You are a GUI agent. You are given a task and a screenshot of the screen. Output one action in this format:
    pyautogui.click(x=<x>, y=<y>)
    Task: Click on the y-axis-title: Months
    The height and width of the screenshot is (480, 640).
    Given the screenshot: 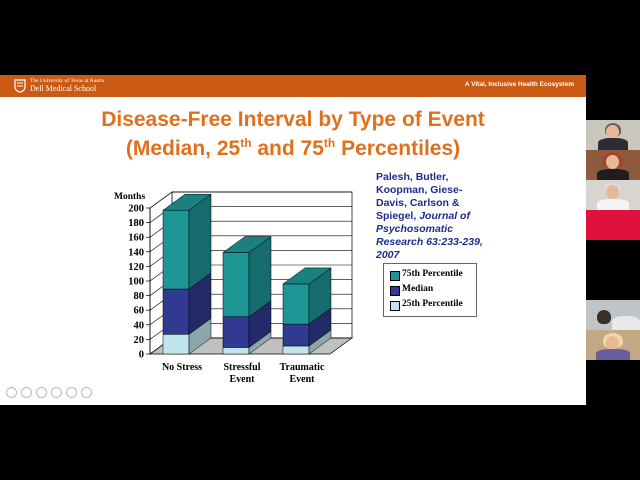 What is the action you would take?
    pyautogui.click(x=129, y=197)
    